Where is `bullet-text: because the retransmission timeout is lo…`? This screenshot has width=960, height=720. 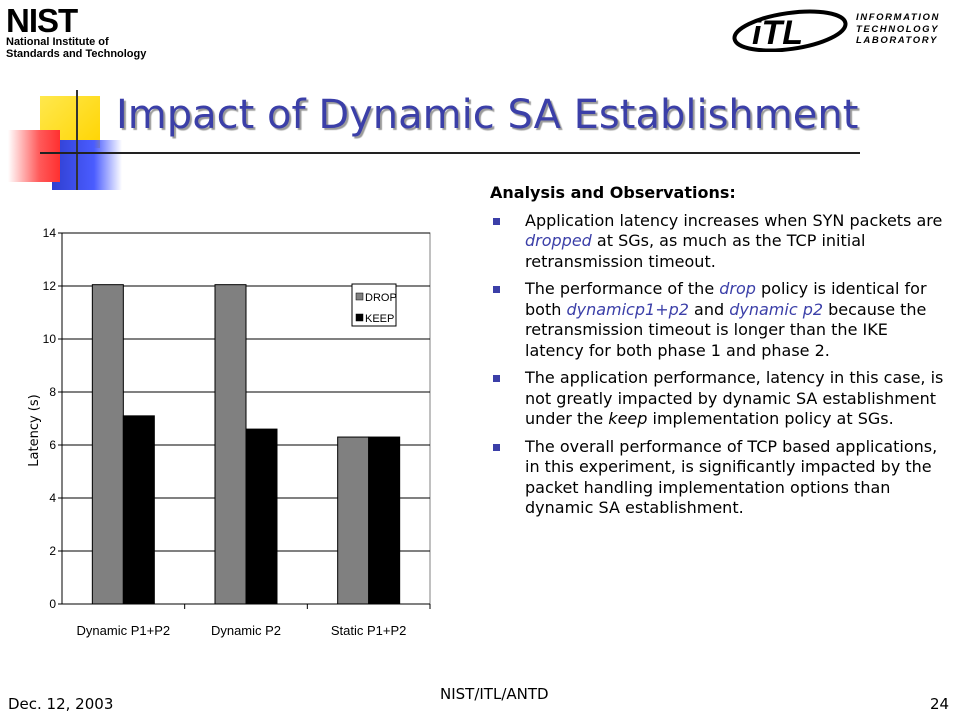
bullet-text: because the retransmission timeout is lo… is located at coordinates (726, 329).